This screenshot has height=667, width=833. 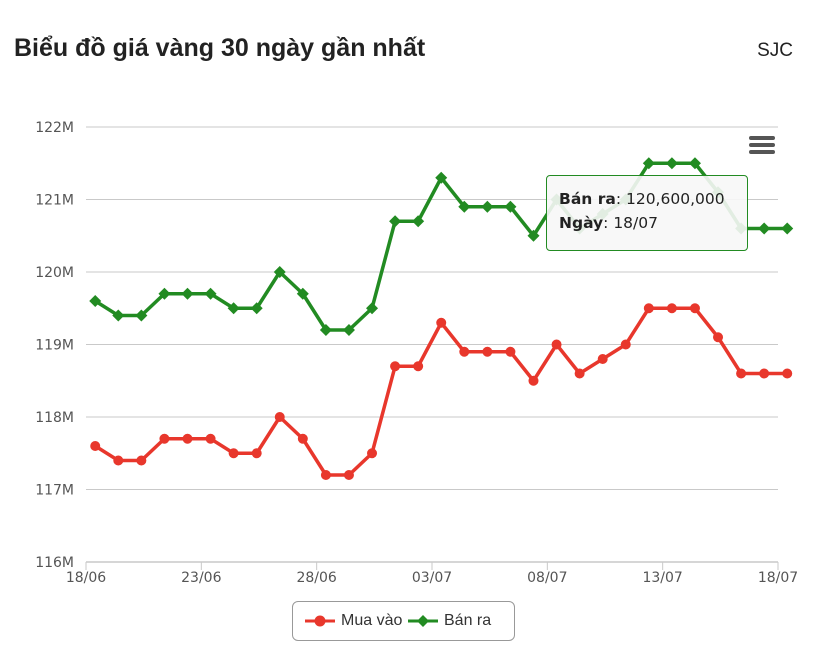 What do you see at coordinates (662, 578) in the screenshot?
I see `x-tick-label: 13/07` at bounding box center [662, 578].